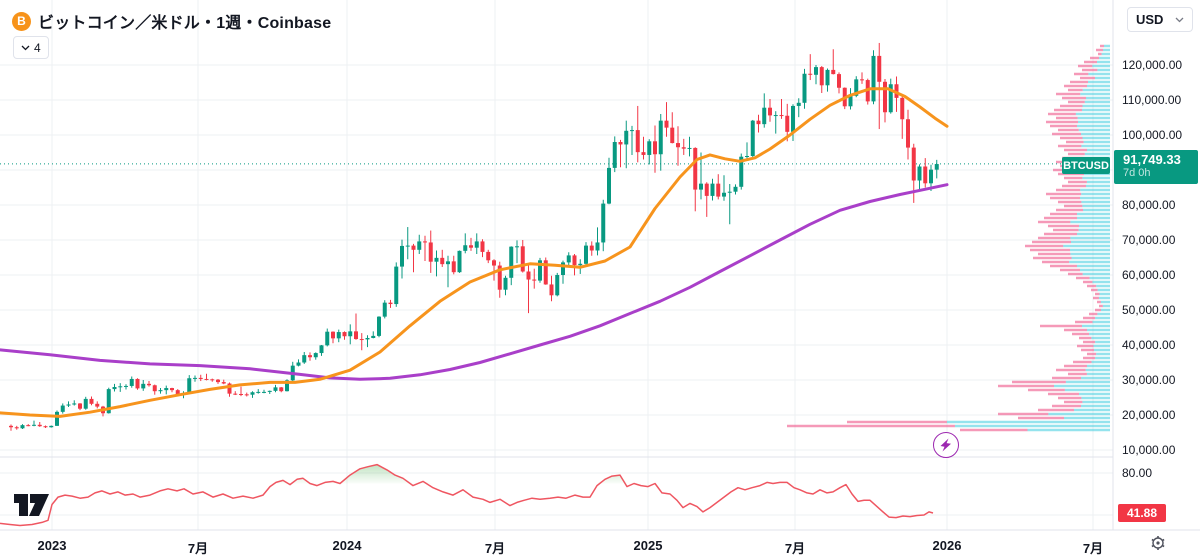  Describe the element at coordinates (1152, 100) in the screenshot. I see `price-axis-label: 110,000.00` at that location.